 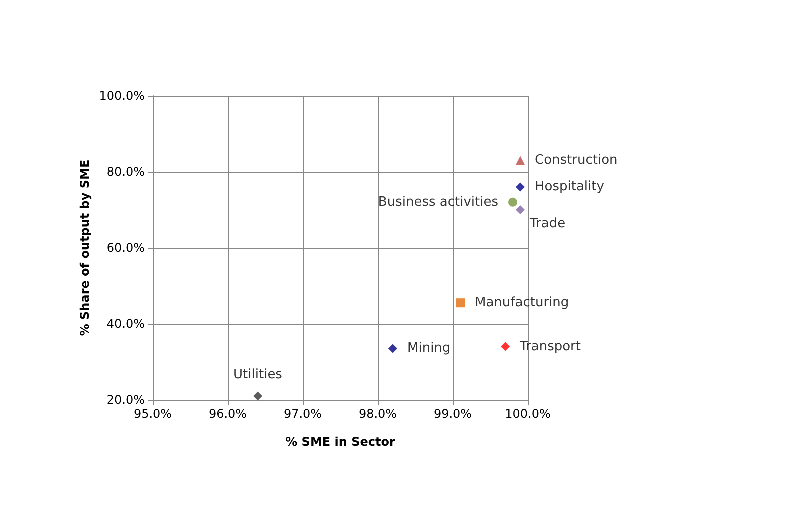 I want to click on x-tick-label: 99.0%, so click(x=453, y=414).